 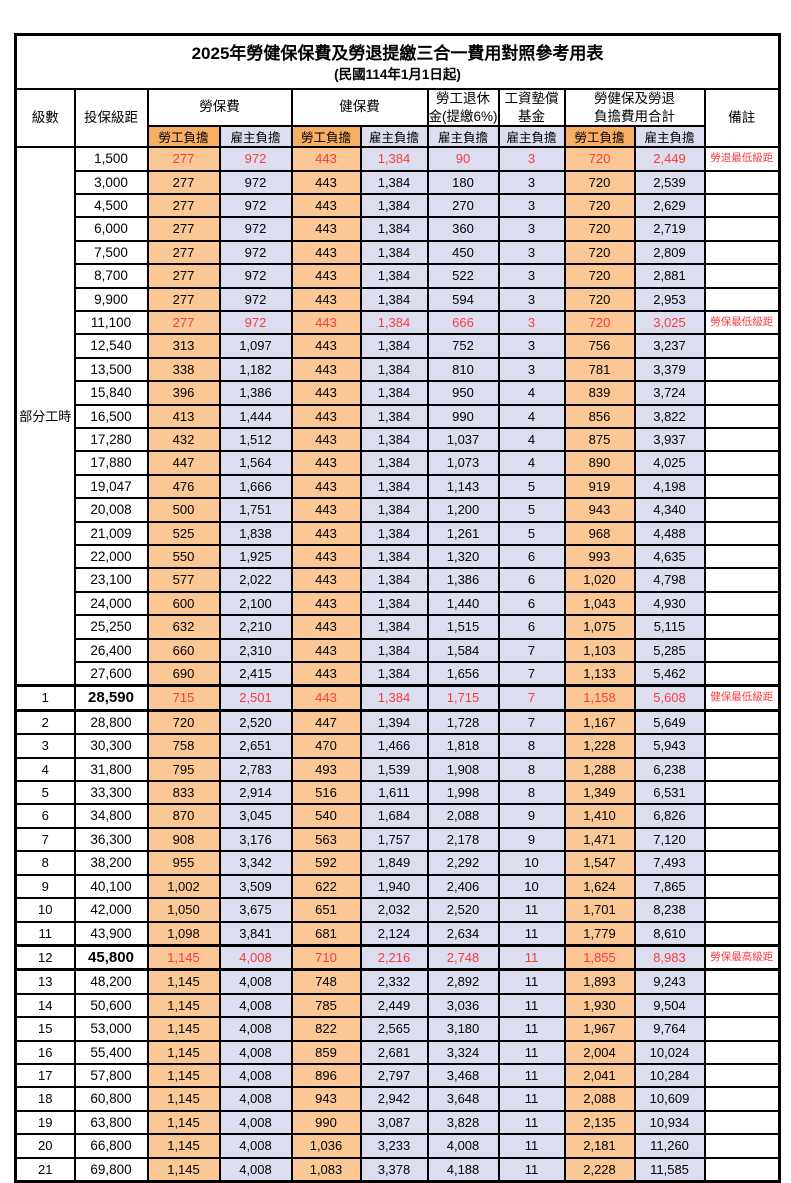 I want to click on value-cell: 1,838, so click(x=255, y=533).